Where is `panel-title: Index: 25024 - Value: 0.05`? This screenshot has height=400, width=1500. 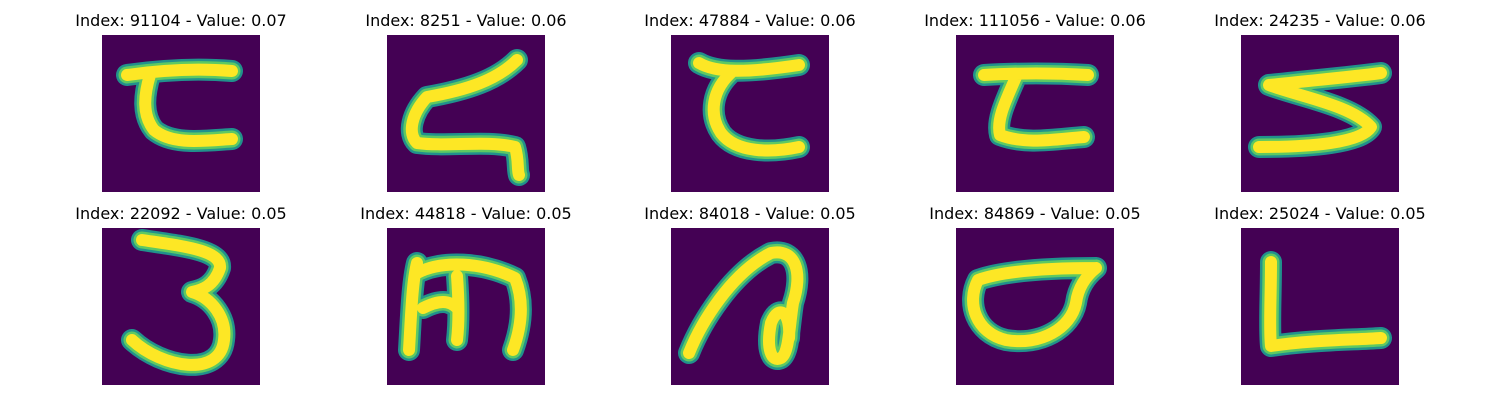 panel-title: Index: 25024 - Value: 0.05 is located at coordinates (1320, 213).